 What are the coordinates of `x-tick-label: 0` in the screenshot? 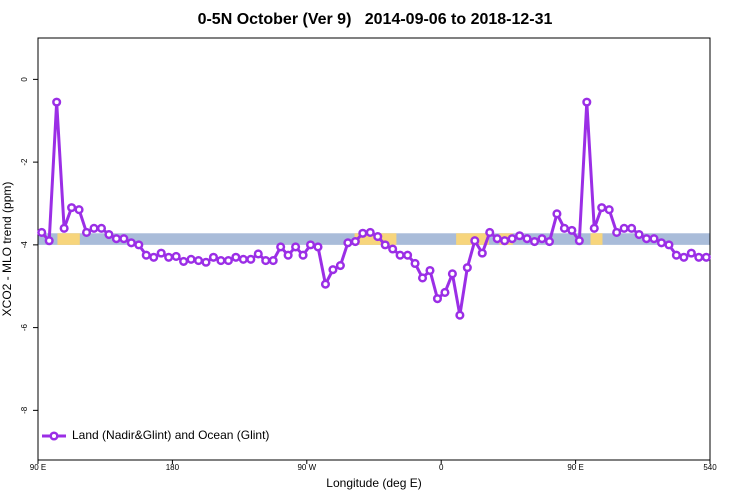 It's located at (441, 467).